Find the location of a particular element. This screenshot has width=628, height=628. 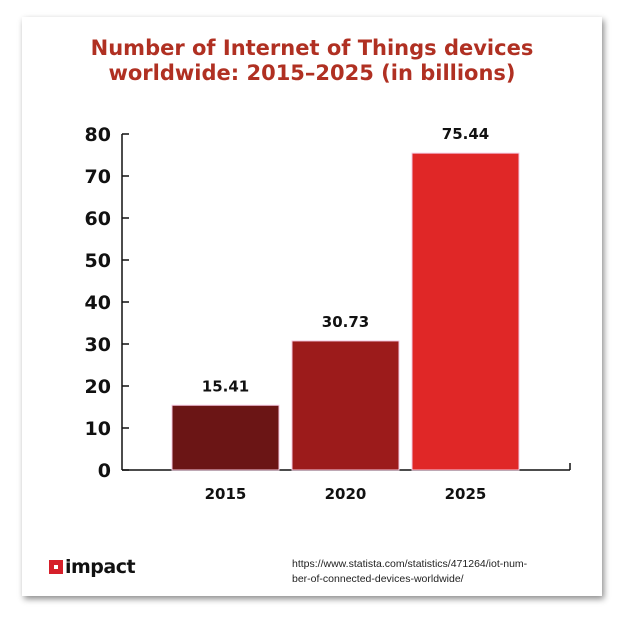

y-tick-label: 40 is located at coordinates (98, 303).